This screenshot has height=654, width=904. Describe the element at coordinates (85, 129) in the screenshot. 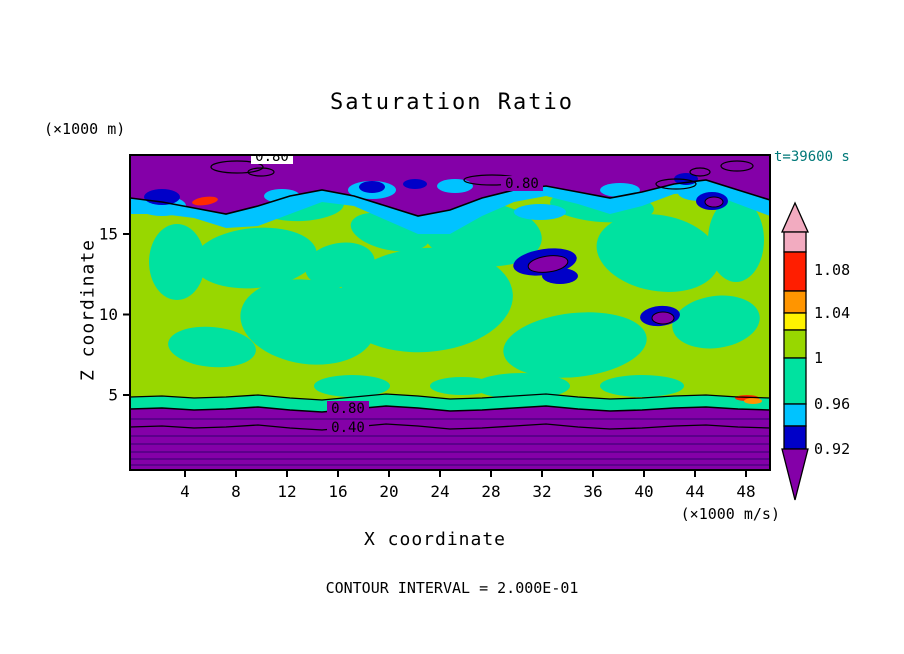

I see `y-axis-unit: (×1000 m)` at that location.